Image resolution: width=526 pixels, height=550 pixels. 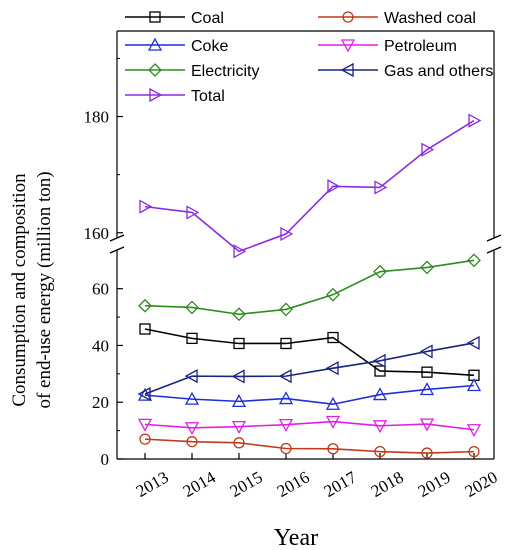 I want to click on y-tick-label: 0, so click(x=105, y=459).